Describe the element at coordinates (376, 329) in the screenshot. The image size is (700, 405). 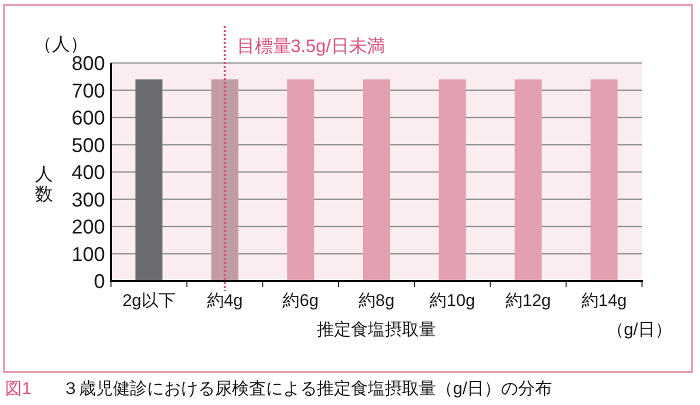
I see `x-axis-title: 推定食塩摂取量` at that location.